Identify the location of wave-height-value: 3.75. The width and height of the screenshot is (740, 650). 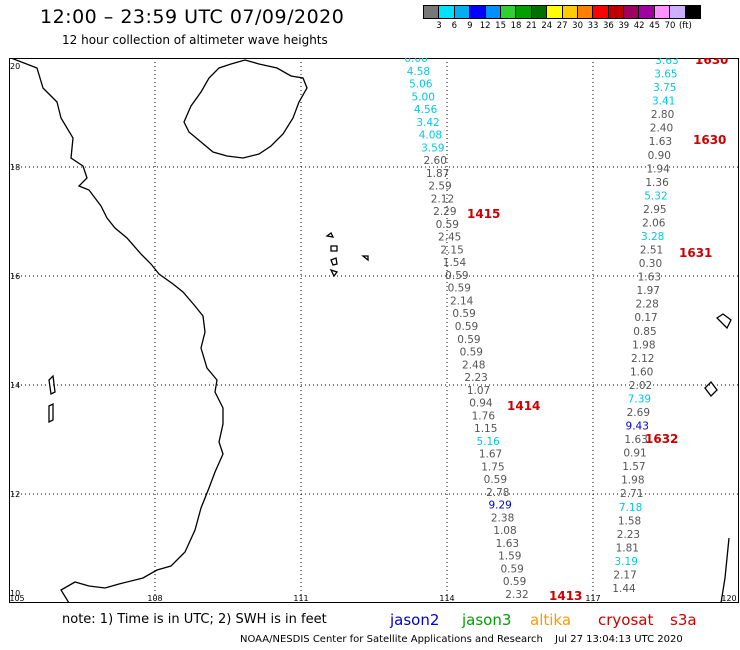
(664, 88).